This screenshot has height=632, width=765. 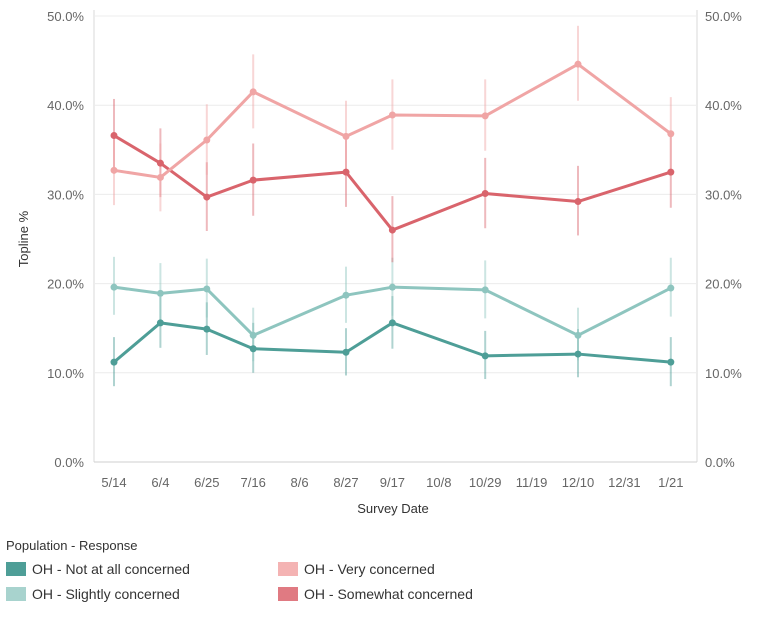 I want to click on x-tick-label: 10/29, so click(x=485, y=482).